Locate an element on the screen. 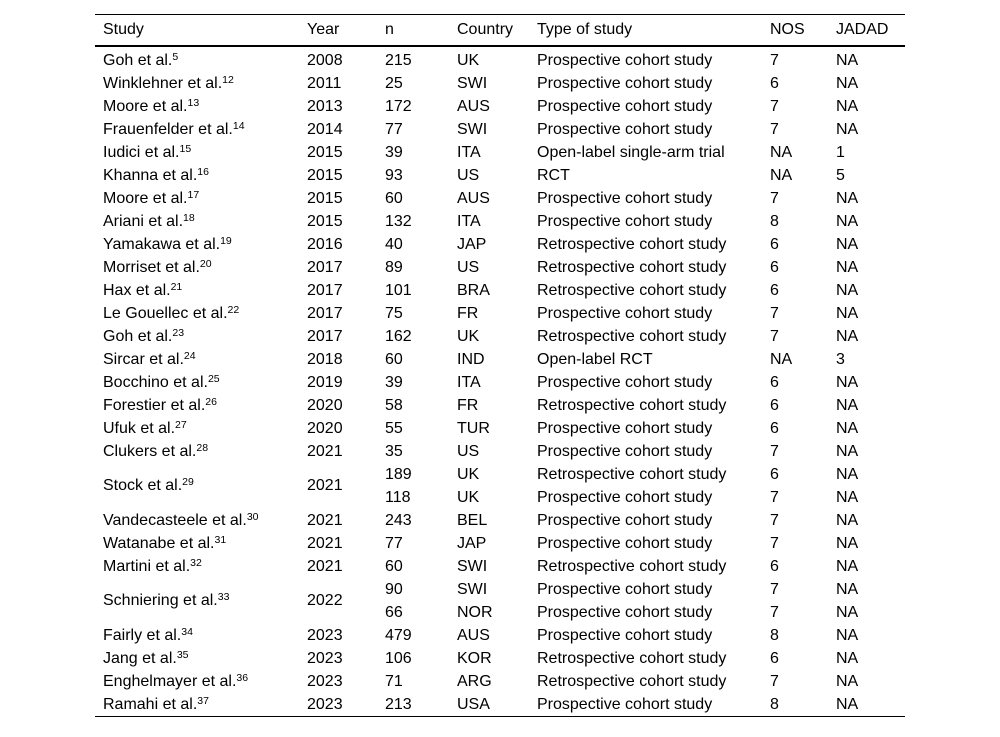 This screenshot has height=737, width=1000. cell-n: 35 is located at coordinates (394, 451).